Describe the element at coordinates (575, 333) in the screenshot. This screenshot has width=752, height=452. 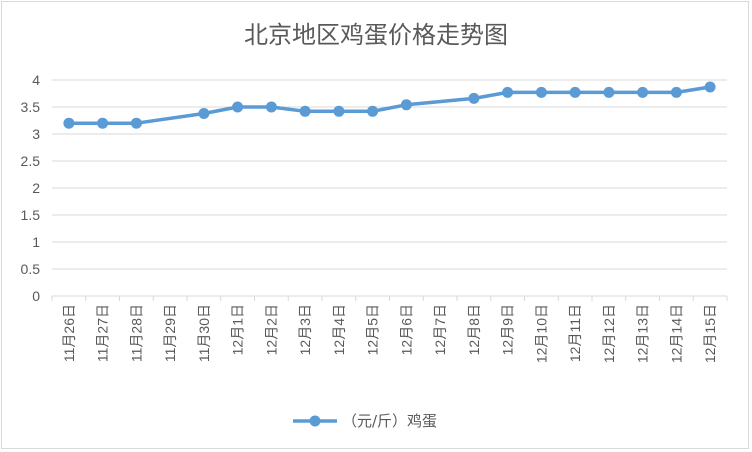
I see `x-tick-label: 12月11日` at that location.